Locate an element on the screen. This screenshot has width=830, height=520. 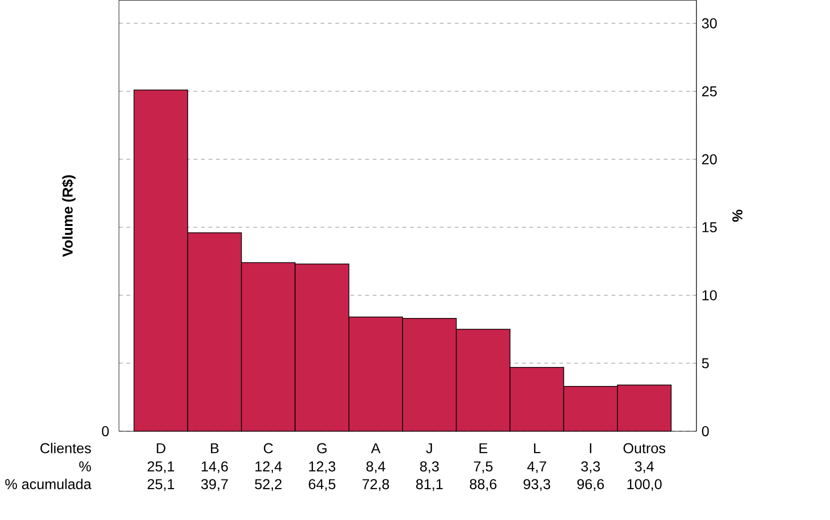
data-label: 8,4 is located at coordinates (376, 467).